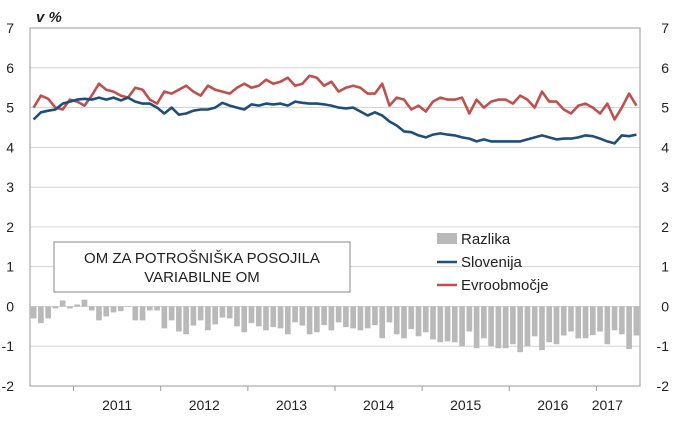 This screenshot has height=427, width=699. Describe the element at coordinates (465, 405) in the screenshot. I see `x-tick-label: 2015` at that location.